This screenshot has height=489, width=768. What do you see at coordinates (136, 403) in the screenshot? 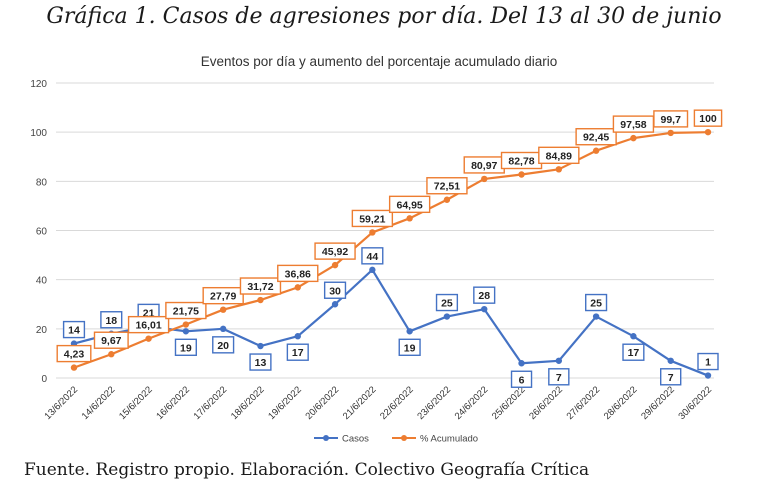
I see `x-tick-label-2: 15/6/2022` at bounding box center [136, 403].